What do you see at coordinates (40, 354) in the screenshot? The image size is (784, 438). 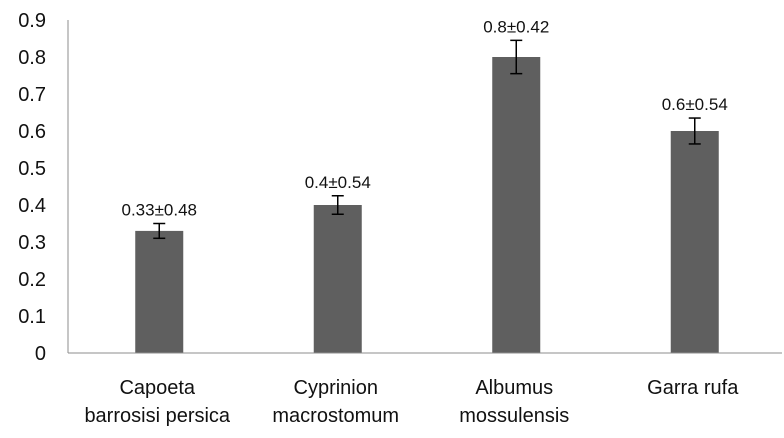 I see `y-tick-label: 0` at bounding box center [40, 354].